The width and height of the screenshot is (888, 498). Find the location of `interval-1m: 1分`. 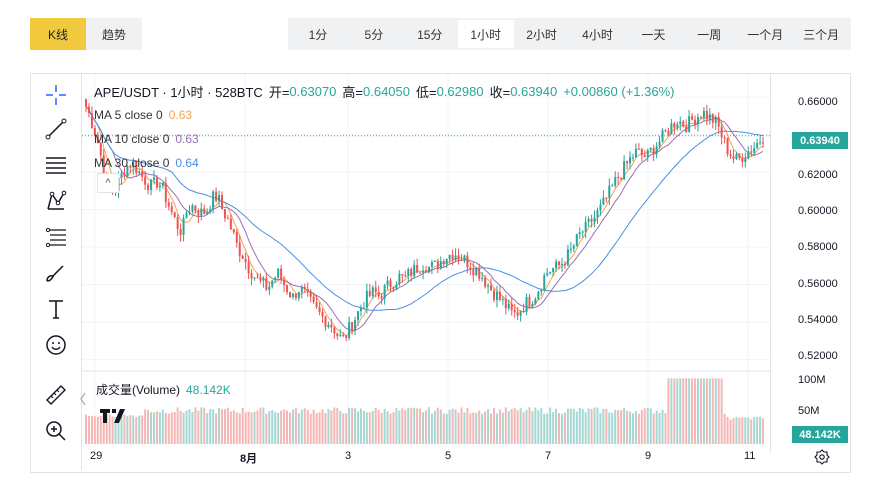

interval-1m: 1分 is located at coordinates (318, 34).